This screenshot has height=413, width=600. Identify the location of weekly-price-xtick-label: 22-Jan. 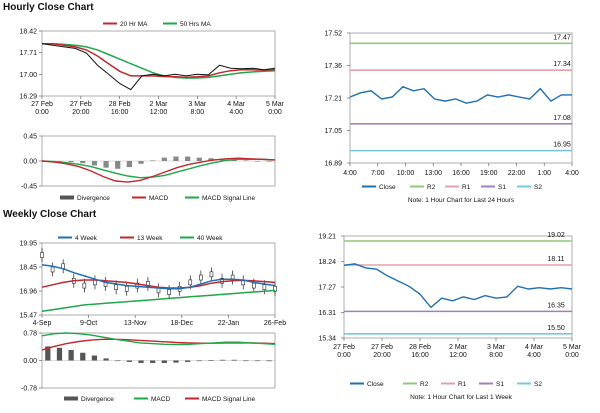
(229, 323).